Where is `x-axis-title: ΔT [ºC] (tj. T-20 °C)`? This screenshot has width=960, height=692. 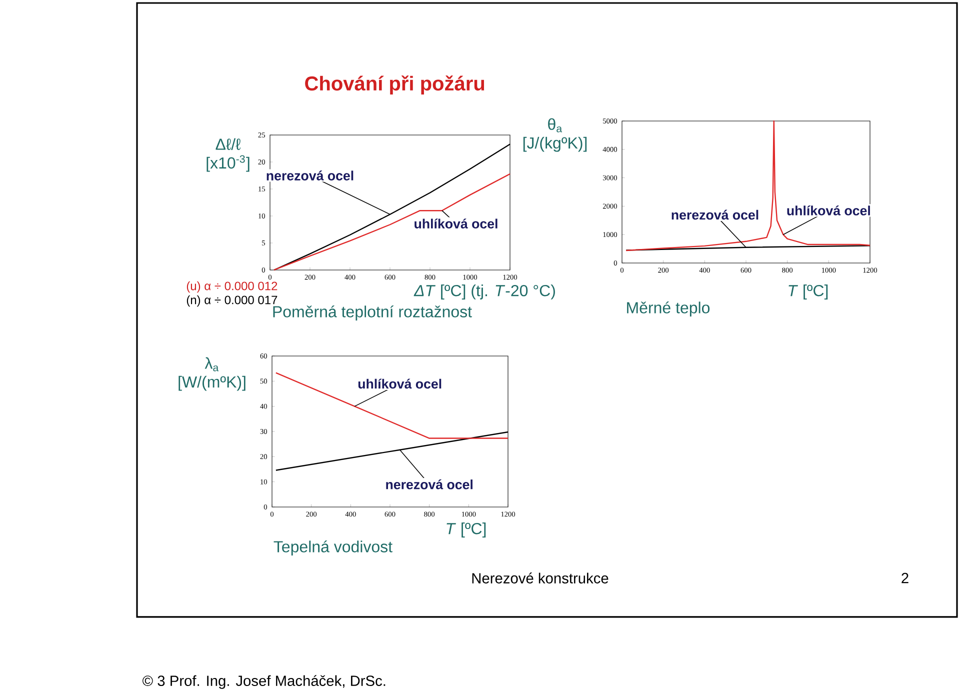 x-axis-title: ΔT [ºC] (tj. T-20 °C) is located at coordinates (484, 292).